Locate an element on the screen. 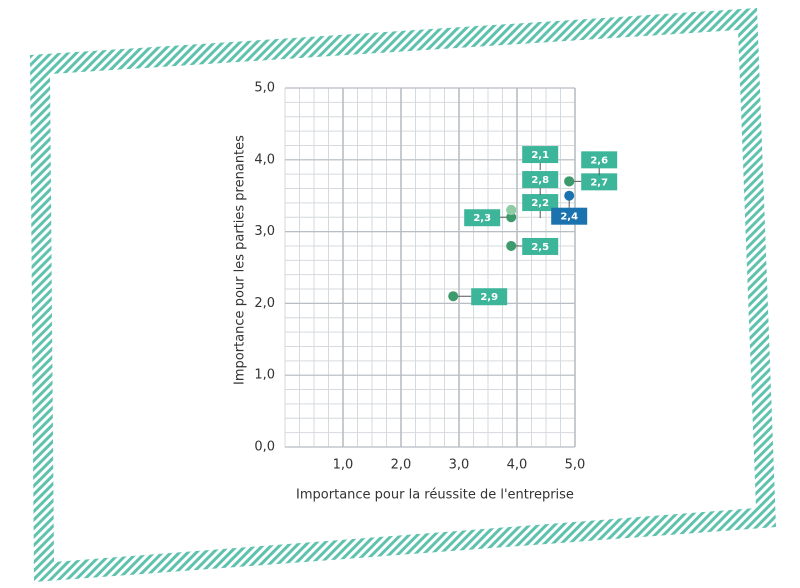 The height and width of the screenshot is (588, 800). point-label: 2,4 is located at coordinates (569, 217).